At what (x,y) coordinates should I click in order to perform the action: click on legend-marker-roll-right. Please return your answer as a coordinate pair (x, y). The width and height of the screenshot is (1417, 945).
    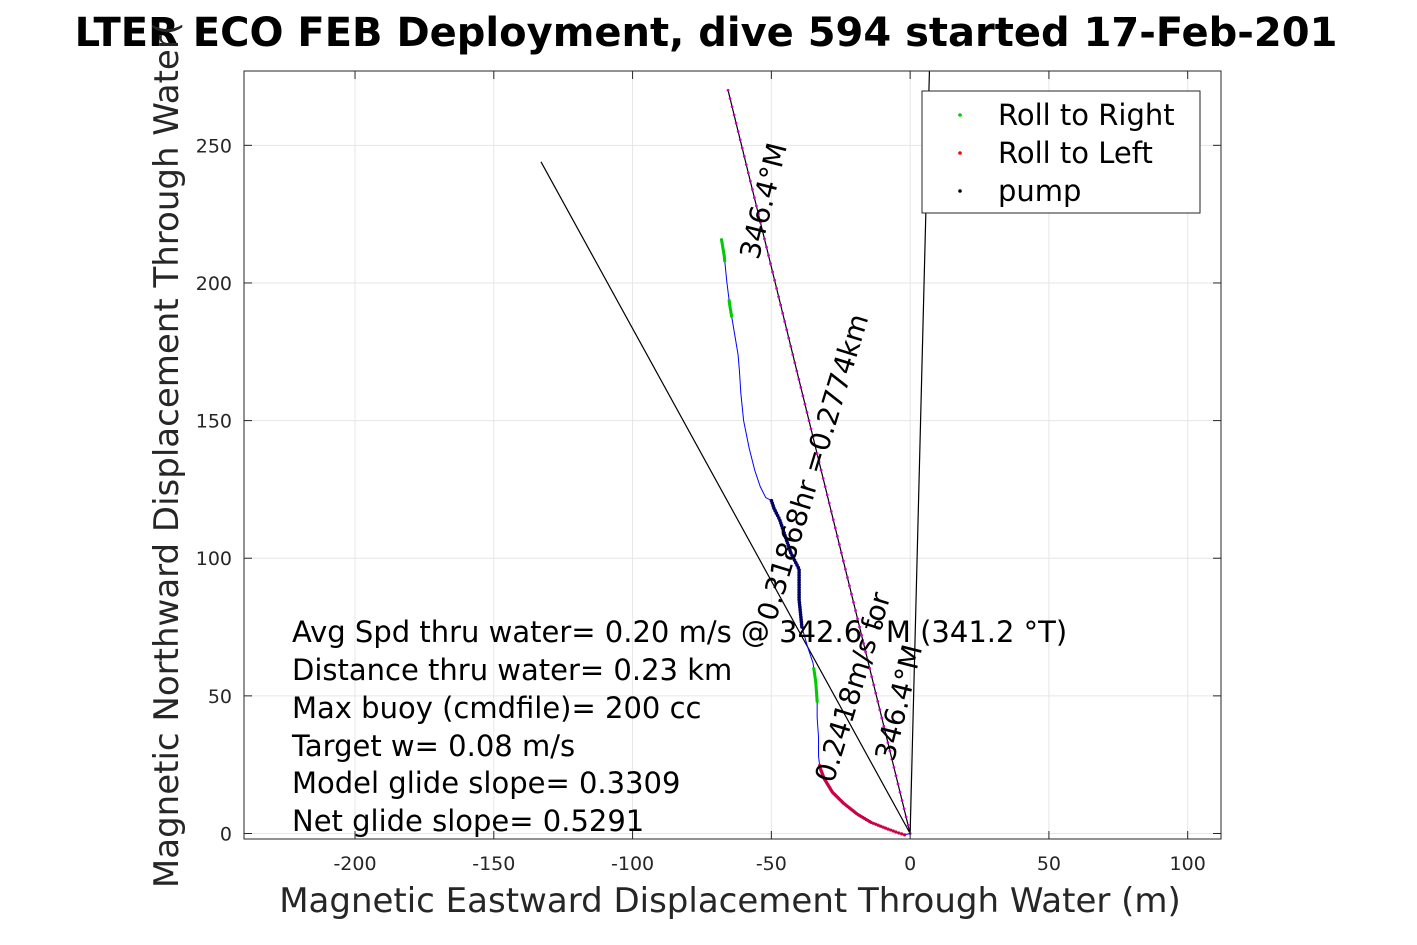
    Looking at the image, I should click on (960, 115).